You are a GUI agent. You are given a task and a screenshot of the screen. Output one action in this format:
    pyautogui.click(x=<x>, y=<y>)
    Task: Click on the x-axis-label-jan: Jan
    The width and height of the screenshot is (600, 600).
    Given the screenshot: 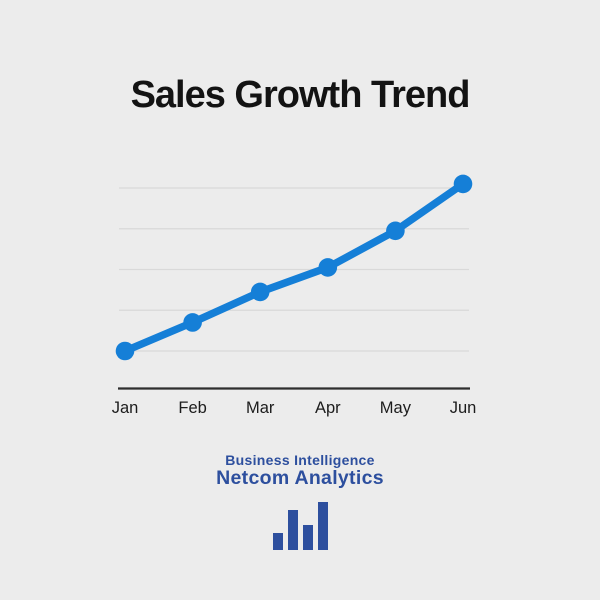 What is the action you would take?
    pyautogui.click(x=125, y=408)
    